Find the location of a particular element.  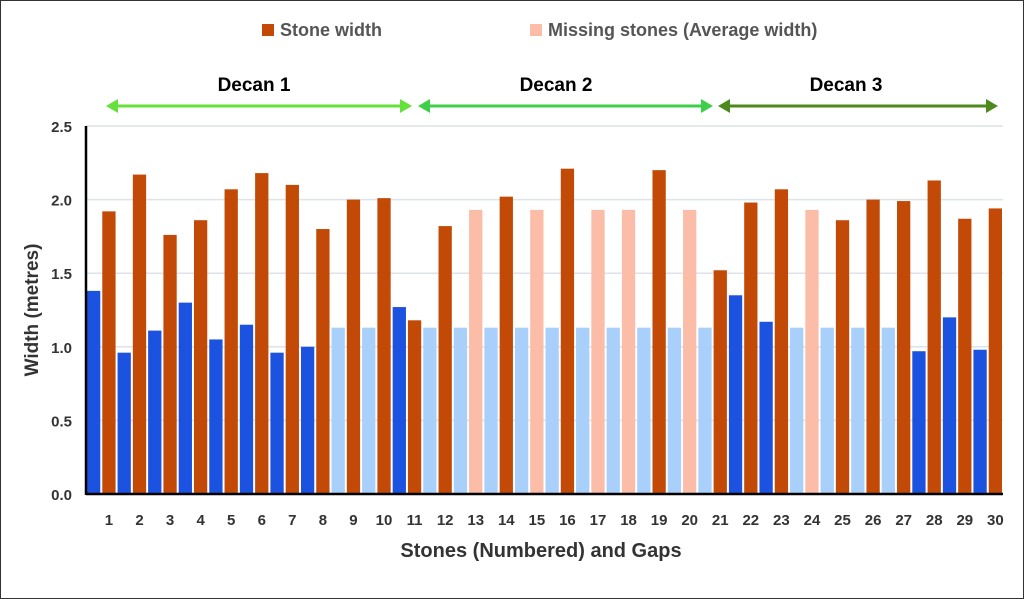

x-tick-label: 19 is located at coordinates (659, 520).